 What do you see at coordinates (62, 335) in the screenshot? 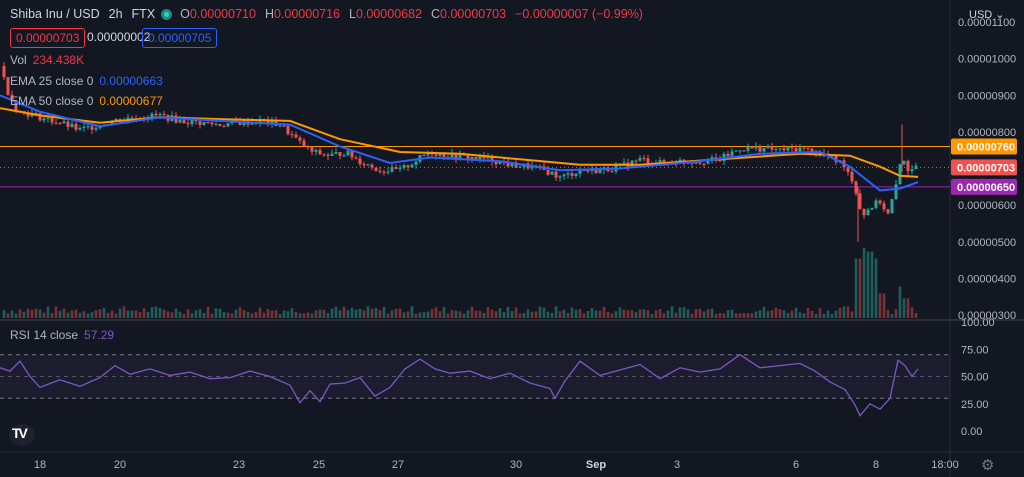
I see `rsi-legend: RSI 14 close 57.29` at bounding box center [62, 335].